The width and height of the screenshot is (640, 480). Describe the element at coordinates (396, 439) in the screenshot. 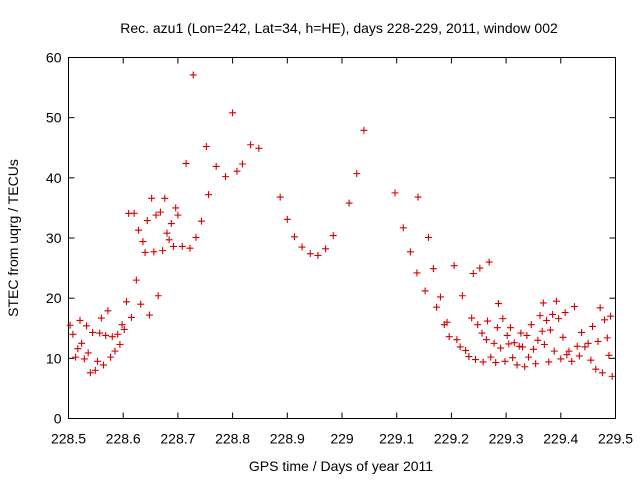

I see `x-tick-label: 229.1` at that location.